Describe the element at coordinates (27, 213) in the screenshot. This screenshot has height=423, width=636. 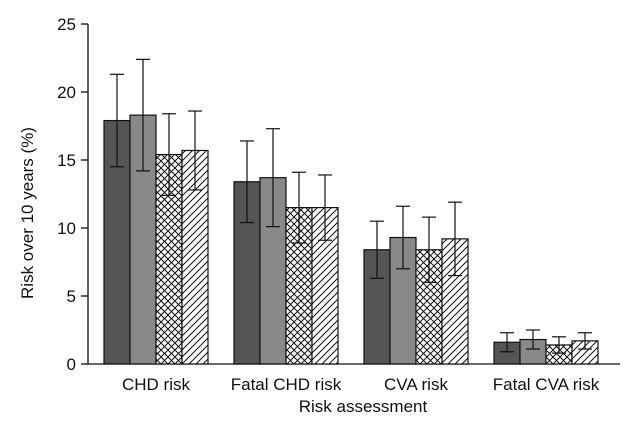
I see `y-axis-title: Risk over 10 years (%)` at that location.